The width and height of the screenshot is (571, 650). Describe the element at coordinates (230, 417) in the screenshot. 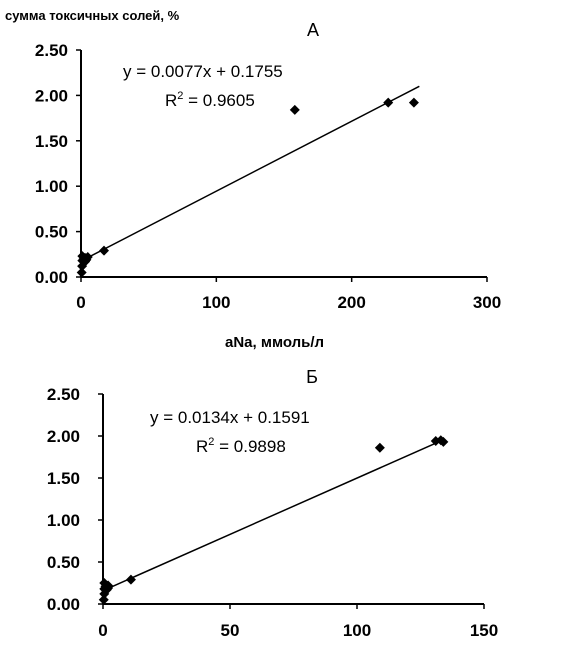

I see `trendline-equation: y = 0.0134x + 0.1591` at that location.